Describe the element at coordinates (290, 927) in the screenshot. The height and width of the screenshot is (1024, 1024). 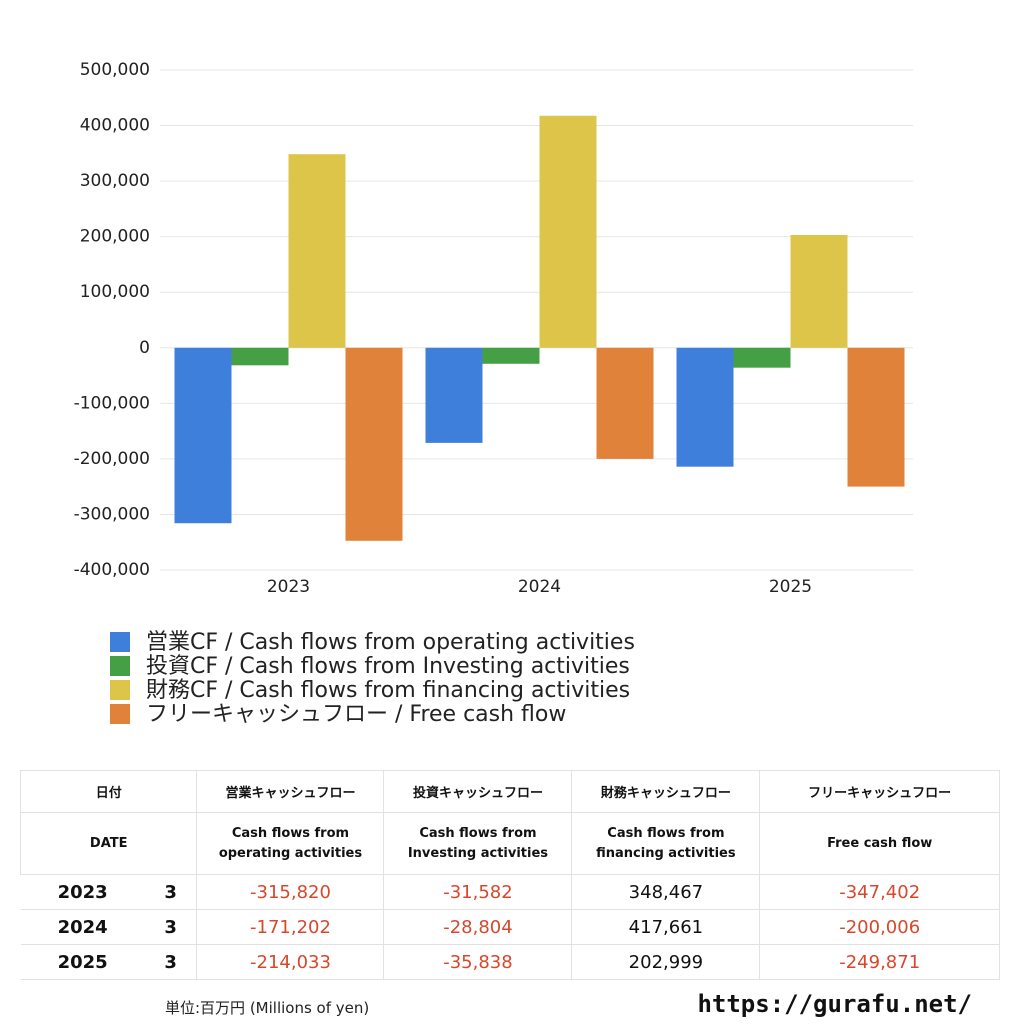
I see `table-cell: -171,202` at that location.